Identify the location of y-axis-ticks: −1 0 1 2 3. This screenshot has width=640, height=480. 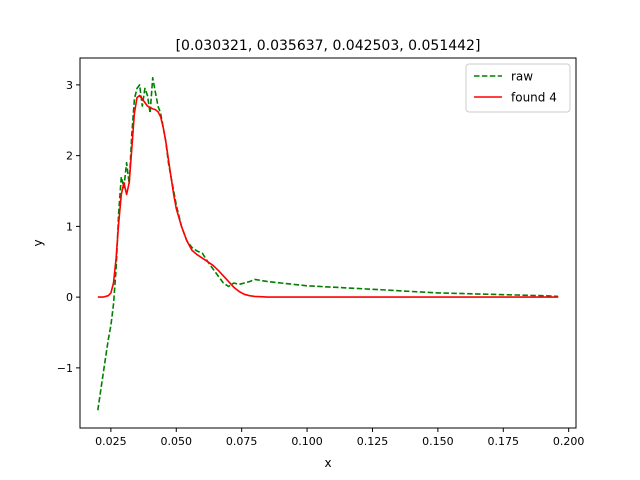
(68, 227).